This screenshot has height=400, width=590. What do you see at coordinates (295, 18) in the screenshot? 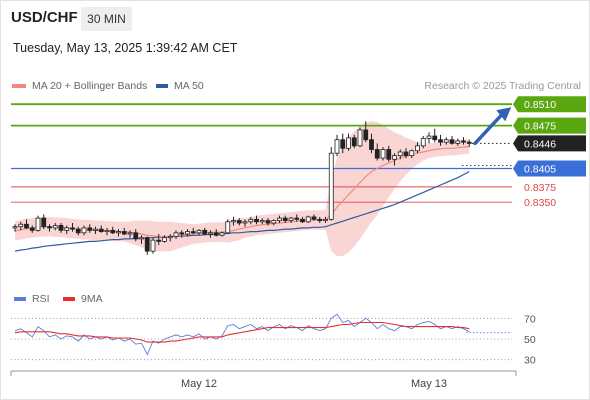
I see `top-bar: USD/CHF 30 MIN` at bounding box center [295, 18].